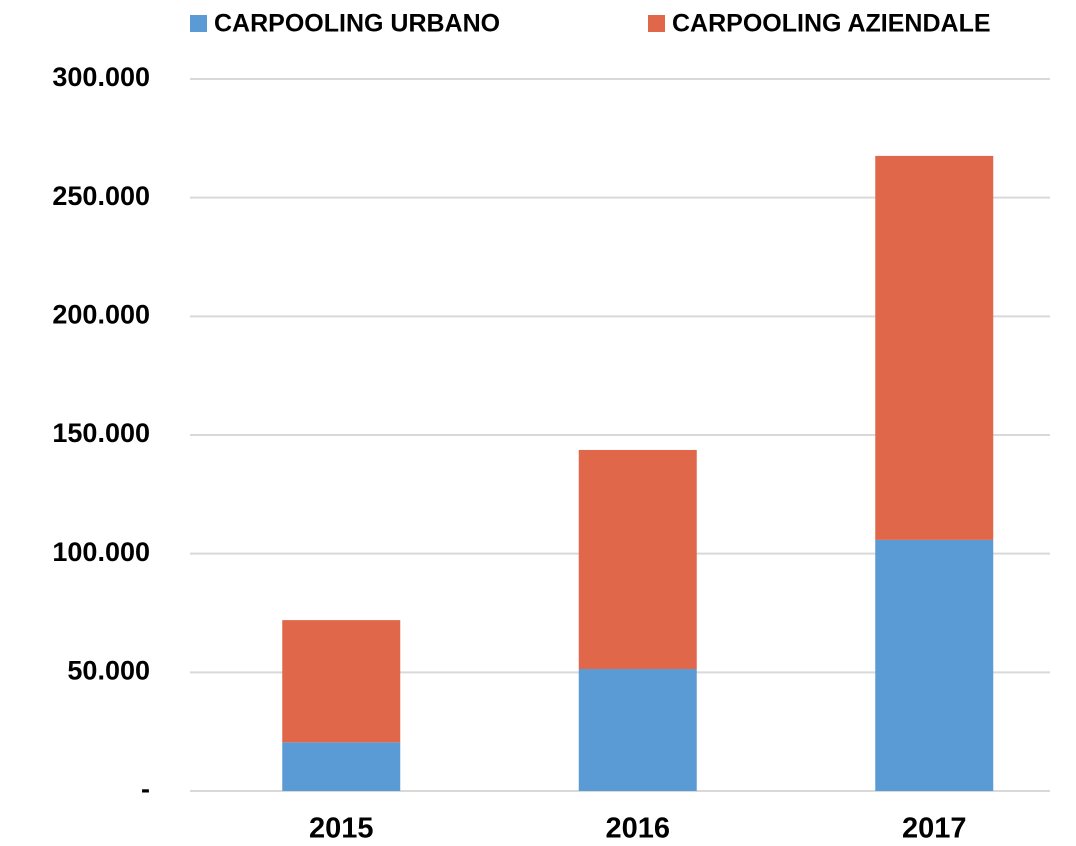 Image resolution: width=1076 pixels, height=846 pixels. I want to click on y-tick-label: 100.000, so click(101, 552).